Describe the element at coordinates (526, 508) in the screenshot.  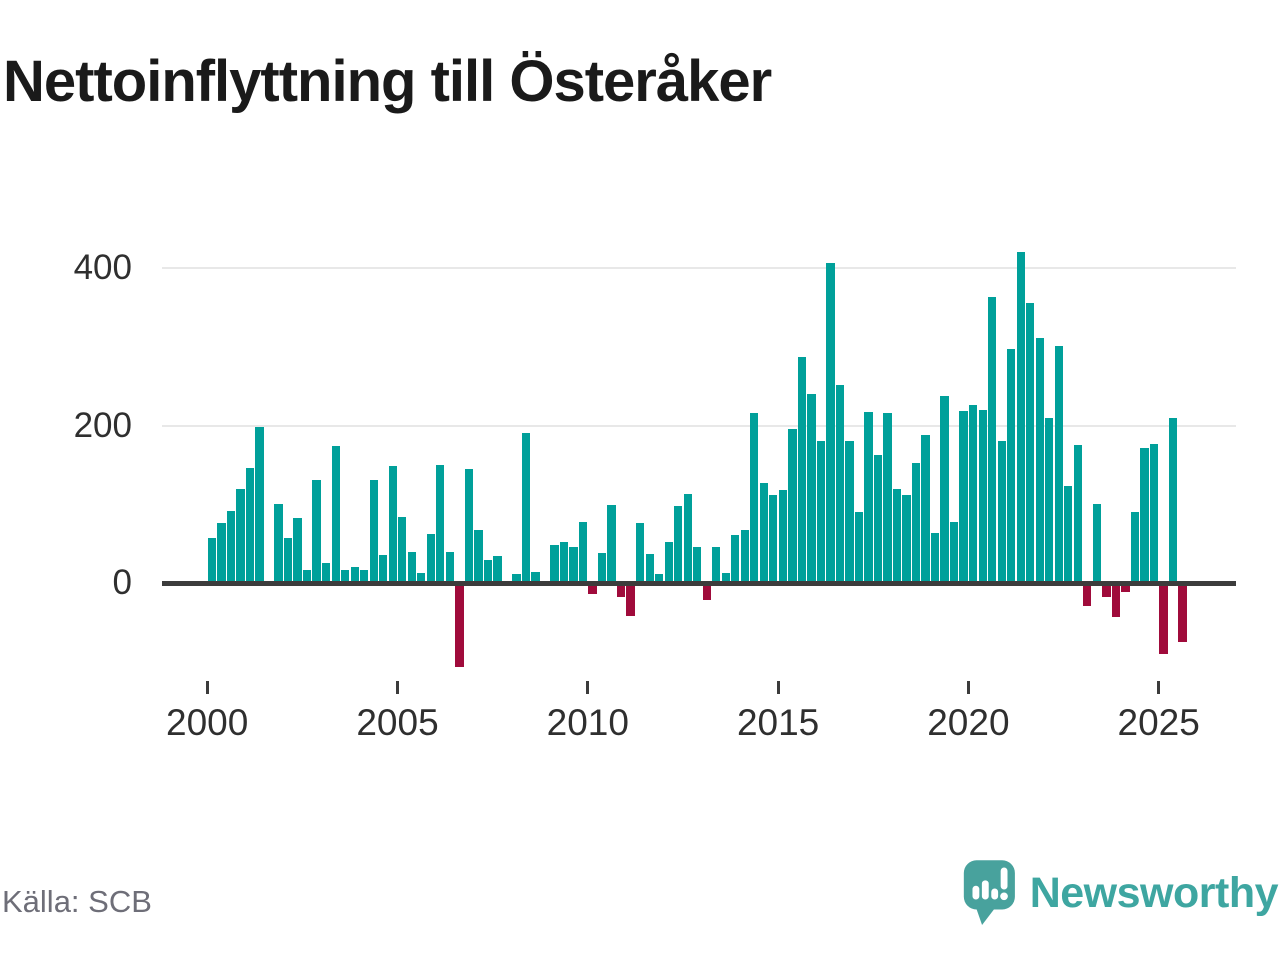
I see `bar-2008Q2` at that location.